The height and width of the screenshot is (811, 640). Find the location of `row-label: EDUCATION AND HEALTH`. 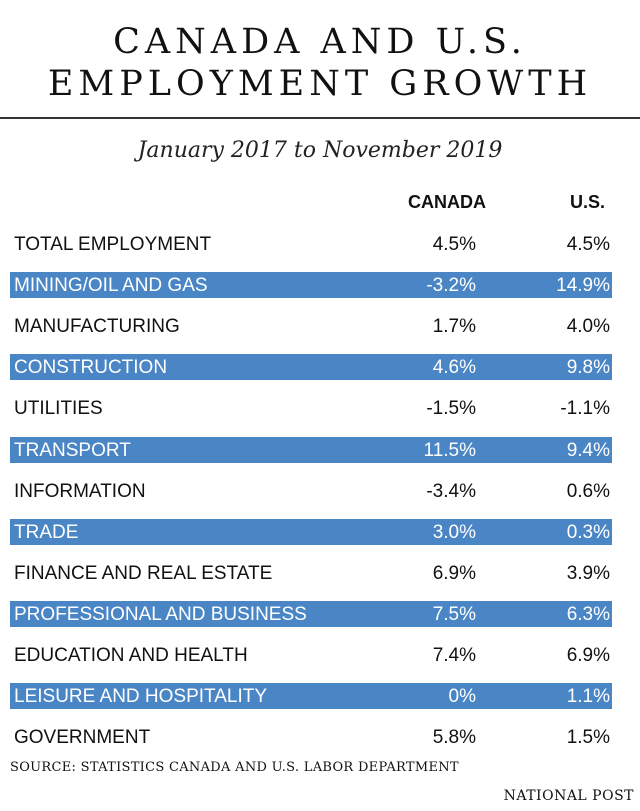

row-label: EDUCATION AND HEALTH is located at coordinates (131, 655).